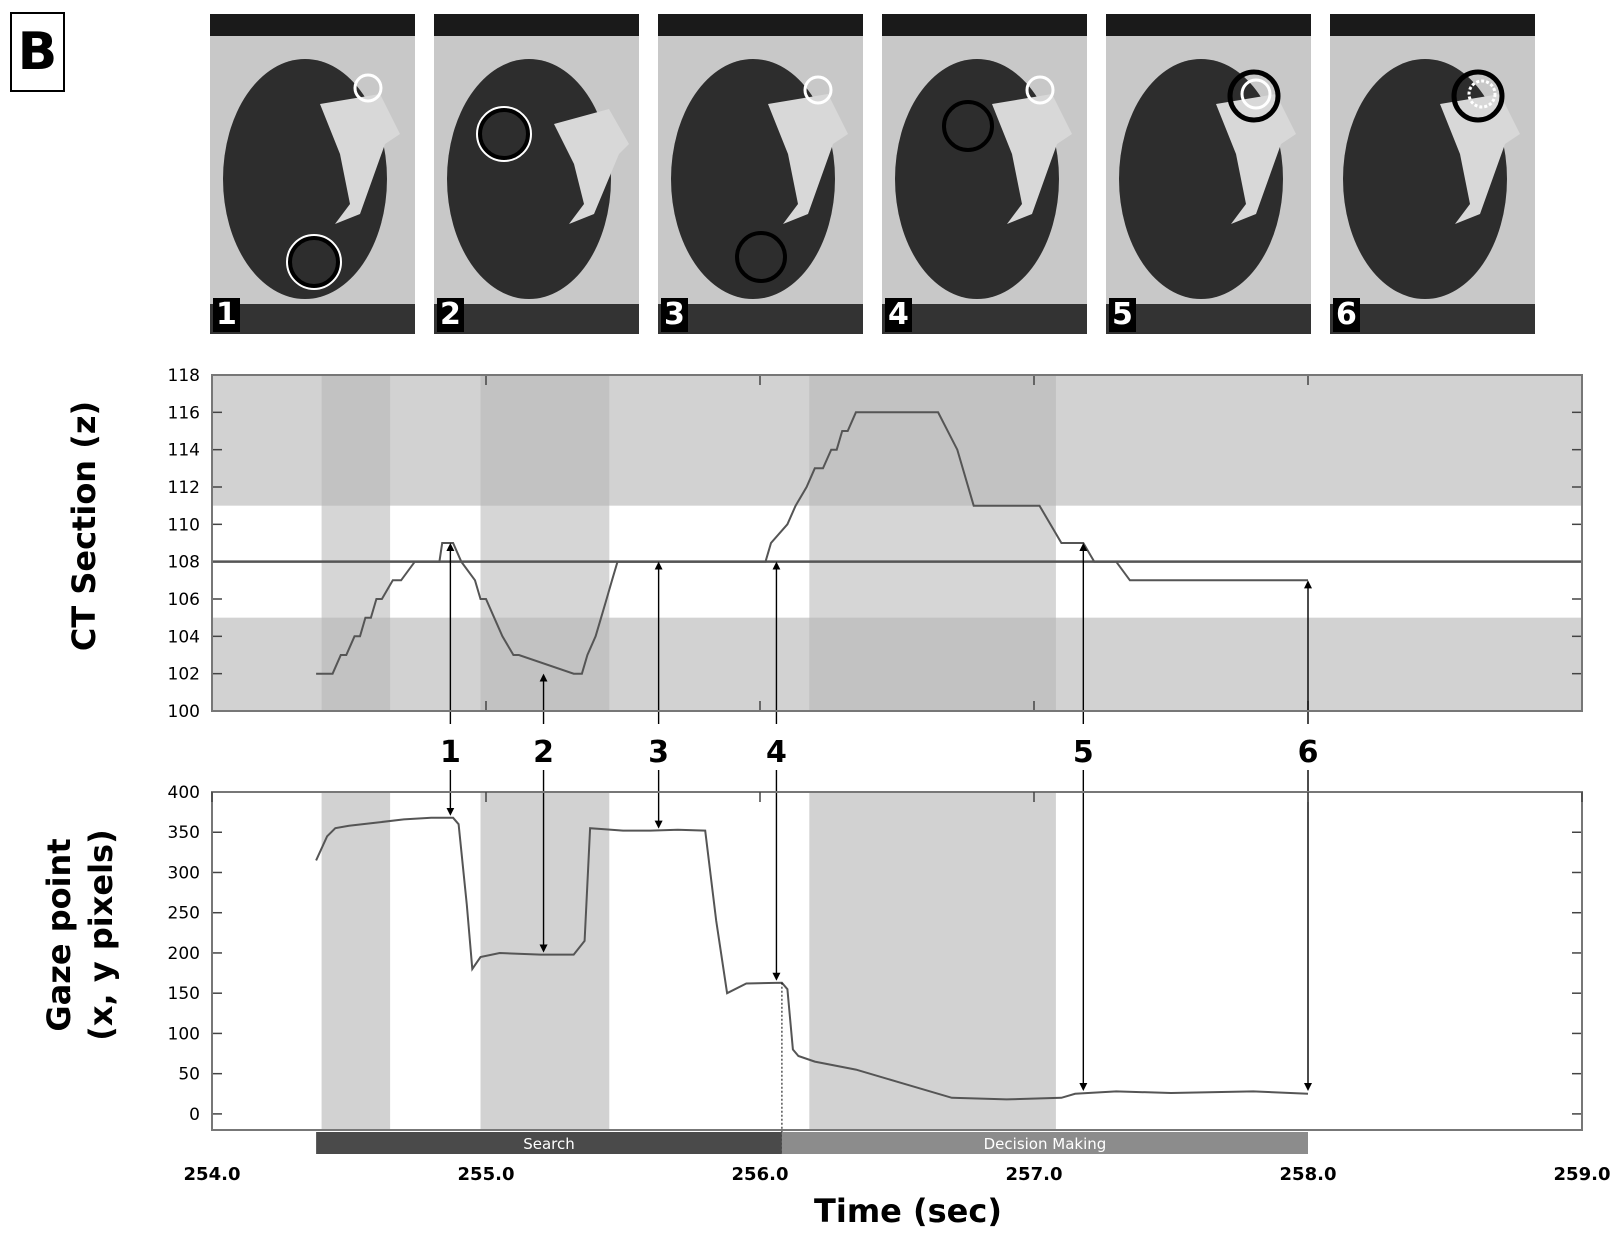  Describe the element at coordinates (312, 174) in the screenshot. I see `ct-thumbnail-1: 1` at that location.